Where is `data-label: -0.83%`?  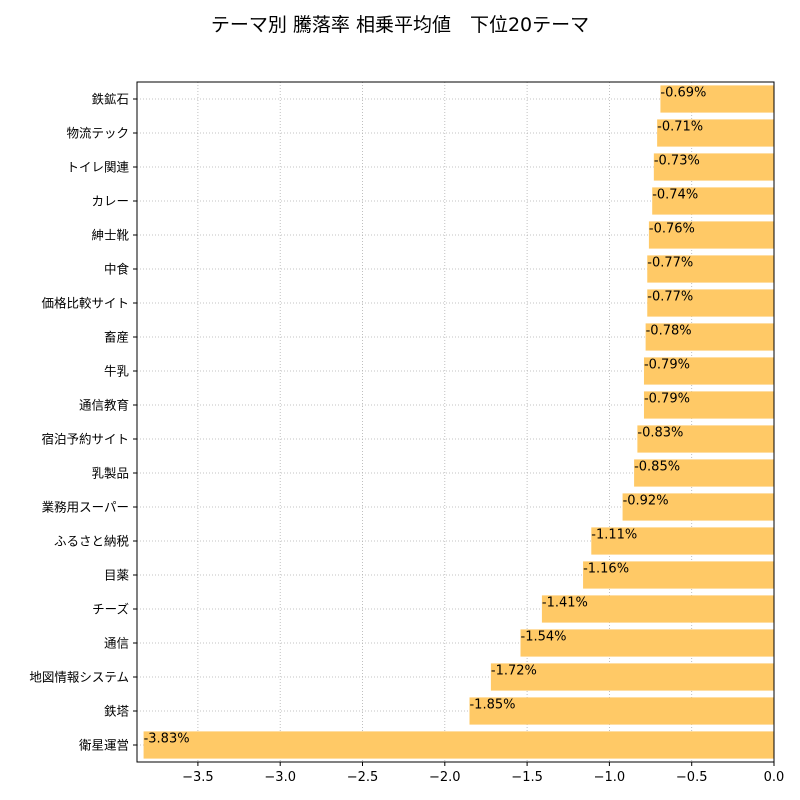
data-label: -0.83% is located at coordinates (660, 432).